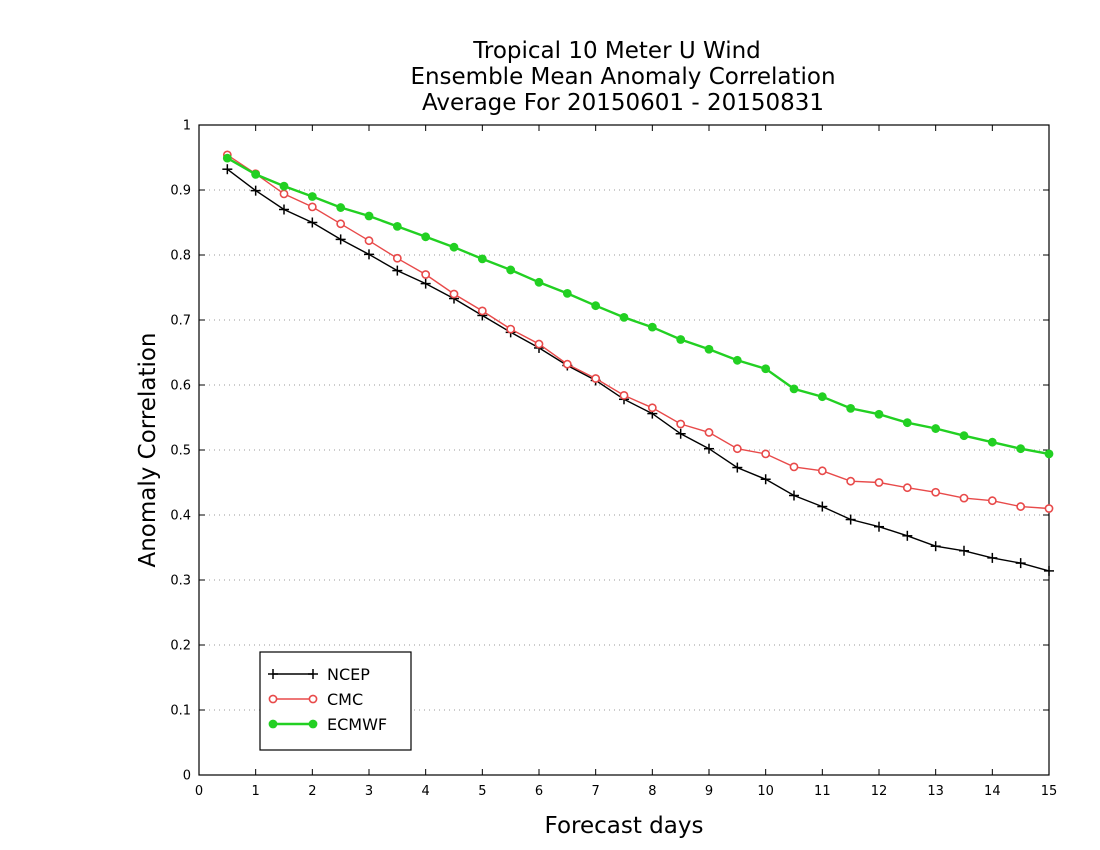  I want to click on legend: NCEP CMC ECMWF, so click(335, 701).